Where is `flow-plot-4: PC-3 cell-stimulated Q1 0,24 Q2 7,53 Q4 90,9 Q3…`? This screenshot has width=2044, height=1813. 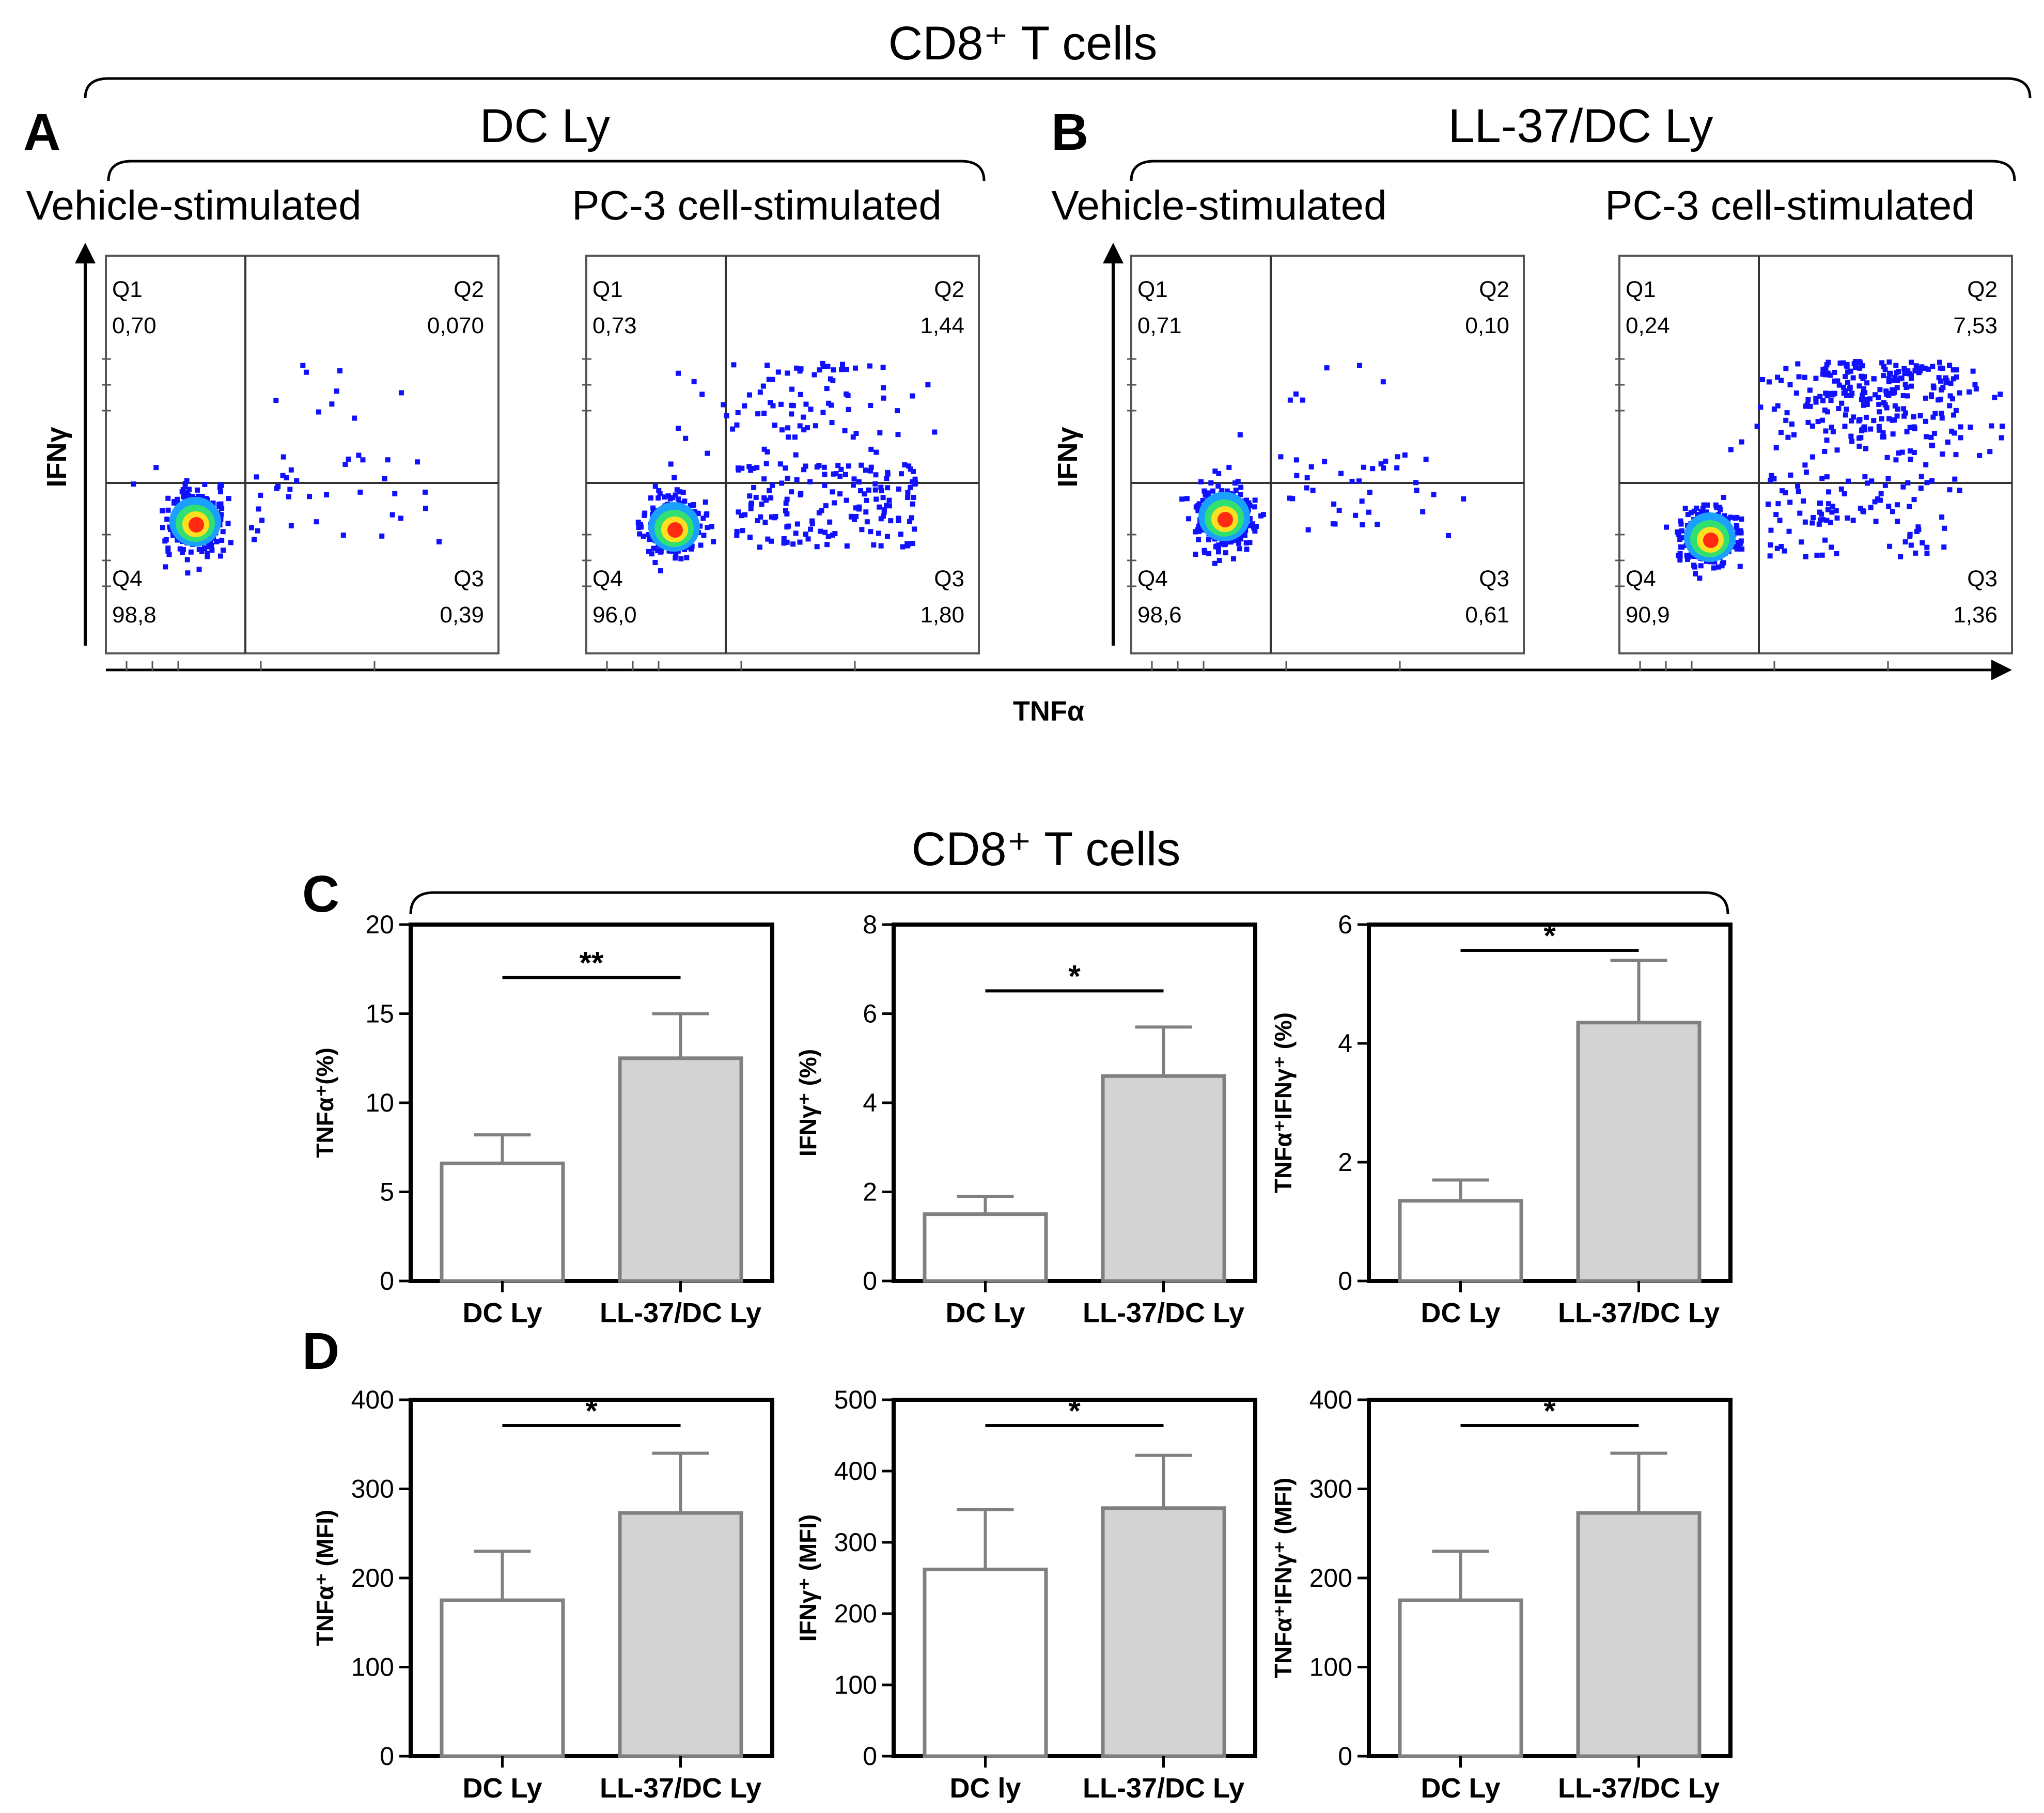 flow-plot-4: PC-3 cell-stimulated Q1 0,24 Q2 7,53 Q4 90,9 Q3… is located at coordinates (1809, 418).